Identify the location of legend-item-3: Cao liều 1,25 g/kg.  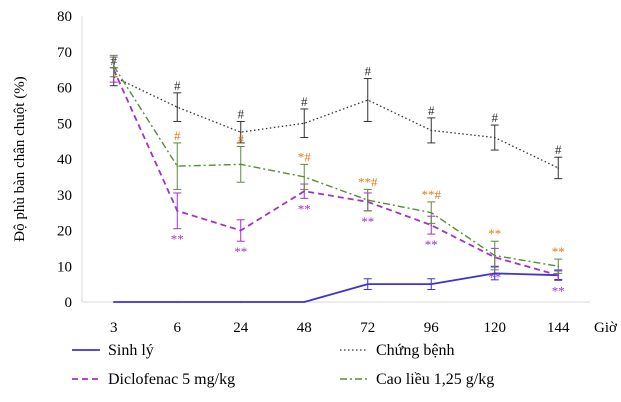
(417, 379).